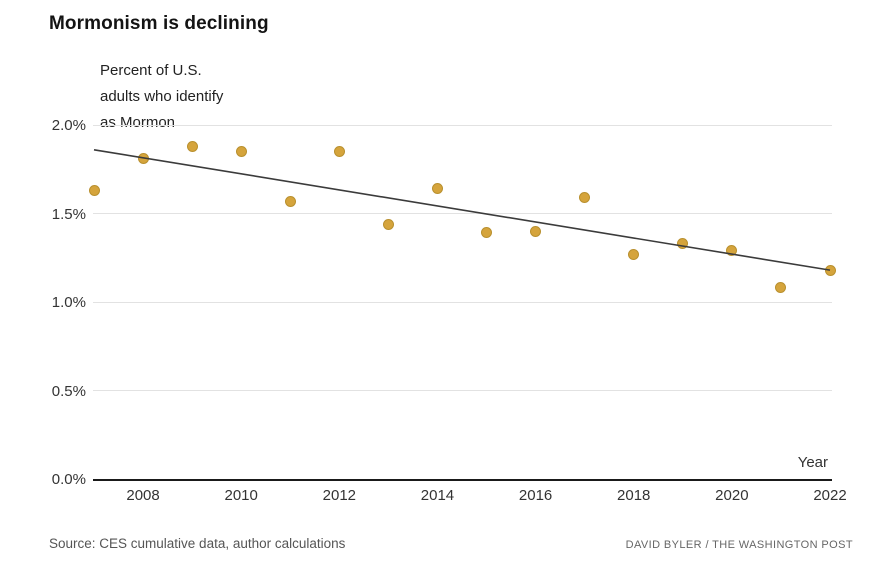  Describe the element at coordinates (192, 146) in the screenshot. I see `data-point-2009` at that location.